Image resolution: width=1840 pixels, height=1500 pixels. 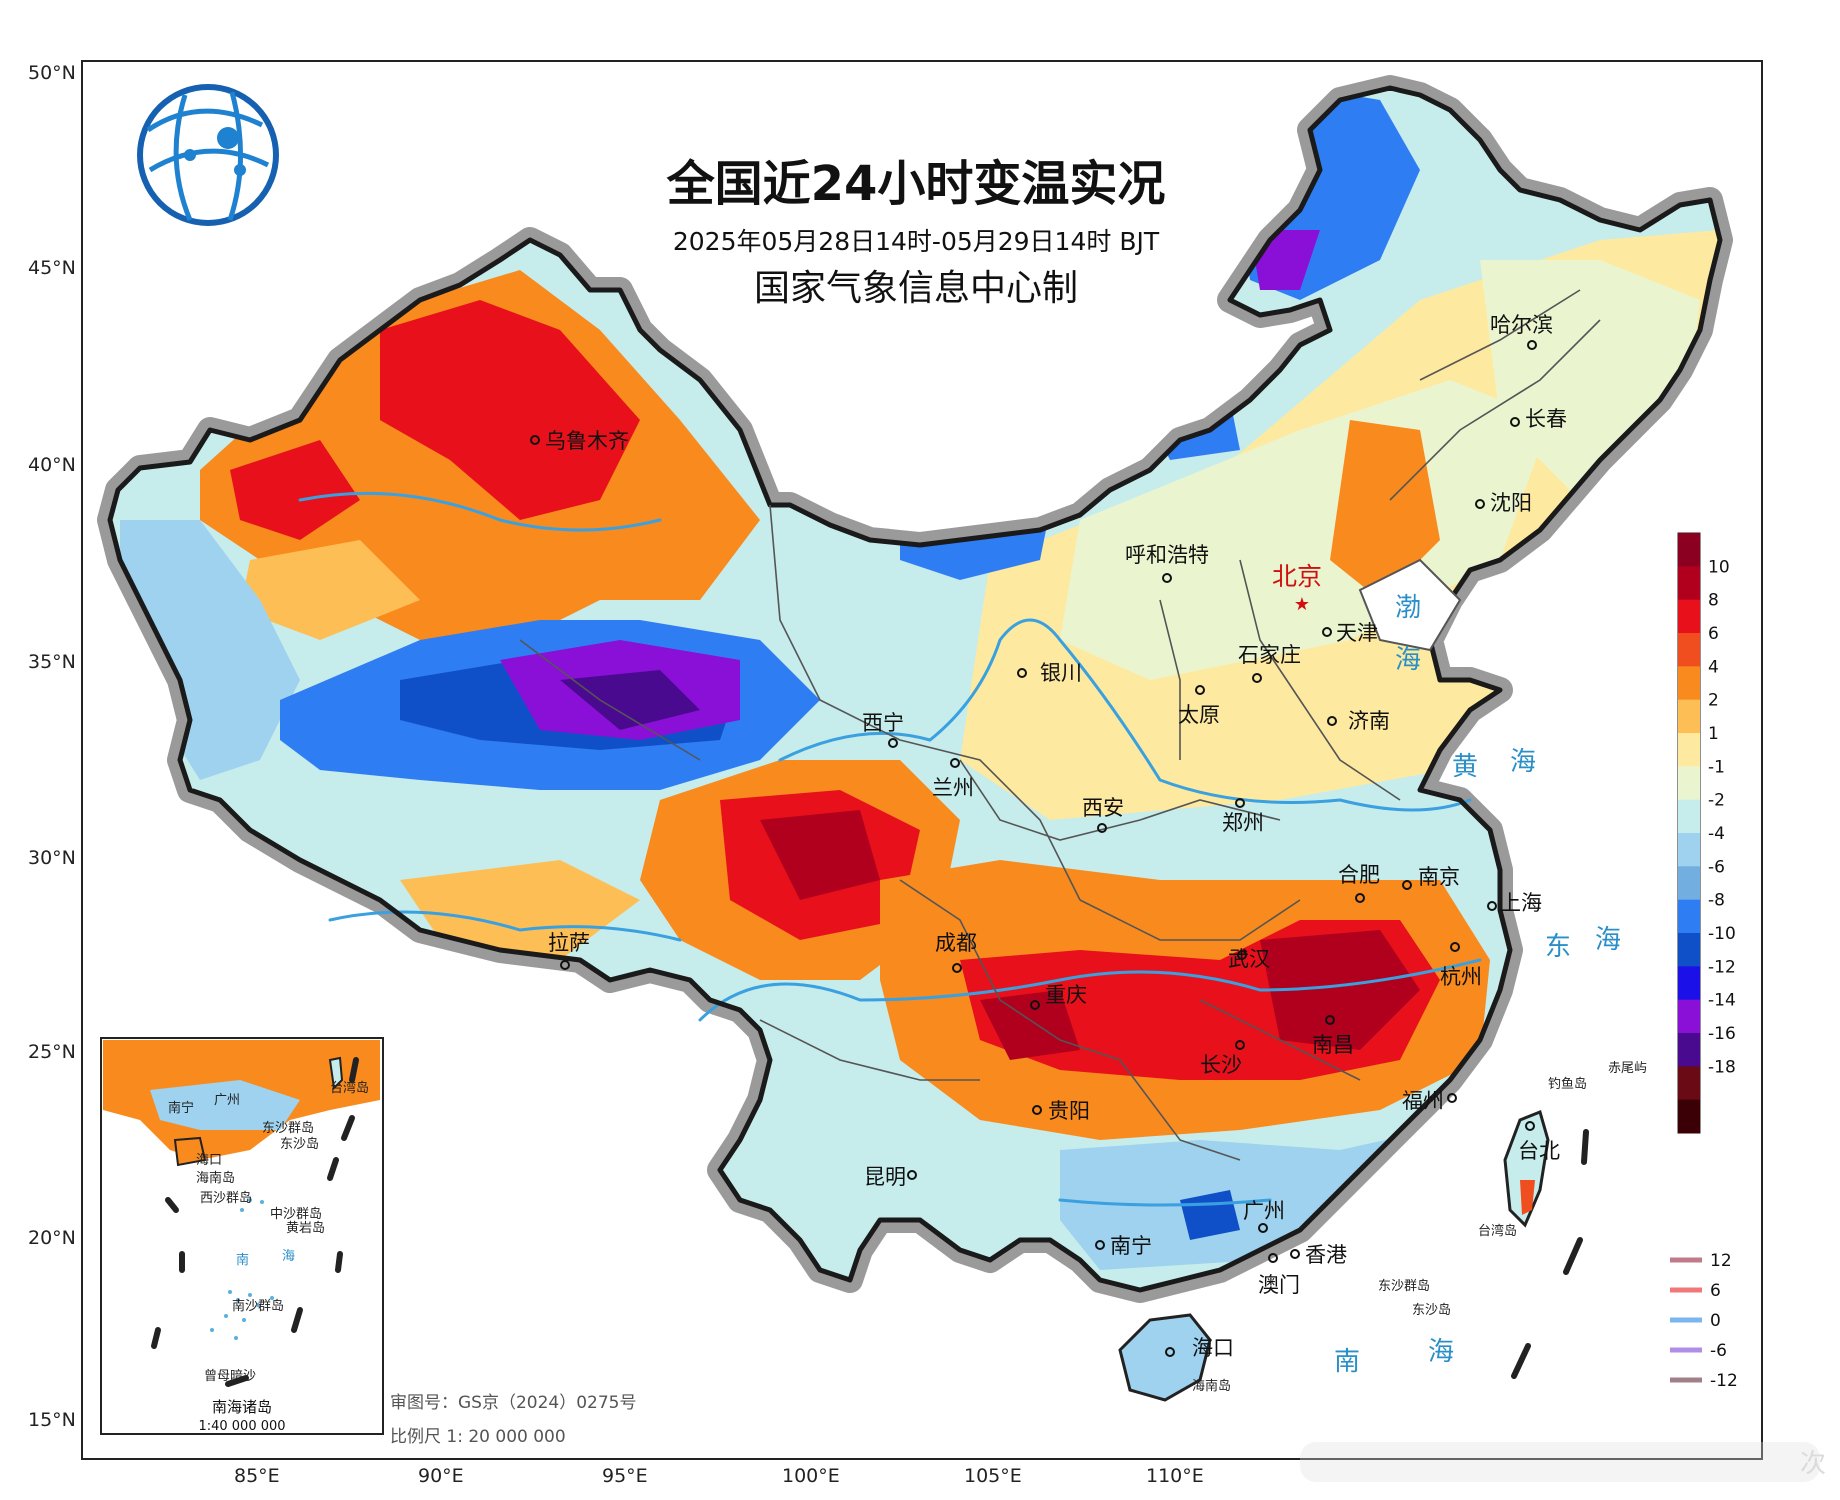 I want to click on legend-tick-label: 1, so click(x=1713, y=734).